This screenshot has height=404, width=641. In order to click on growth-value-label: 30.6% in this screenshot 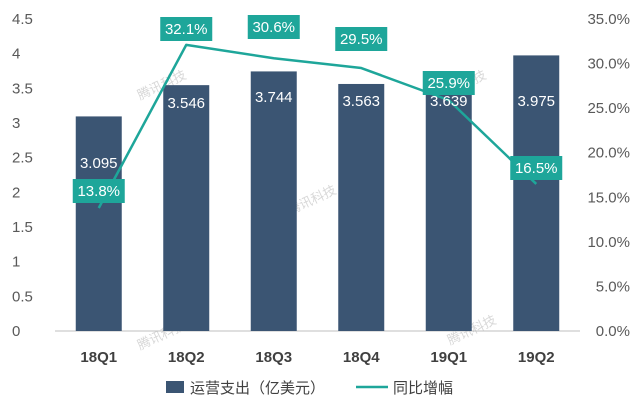, I will do `click(273, 27)`.